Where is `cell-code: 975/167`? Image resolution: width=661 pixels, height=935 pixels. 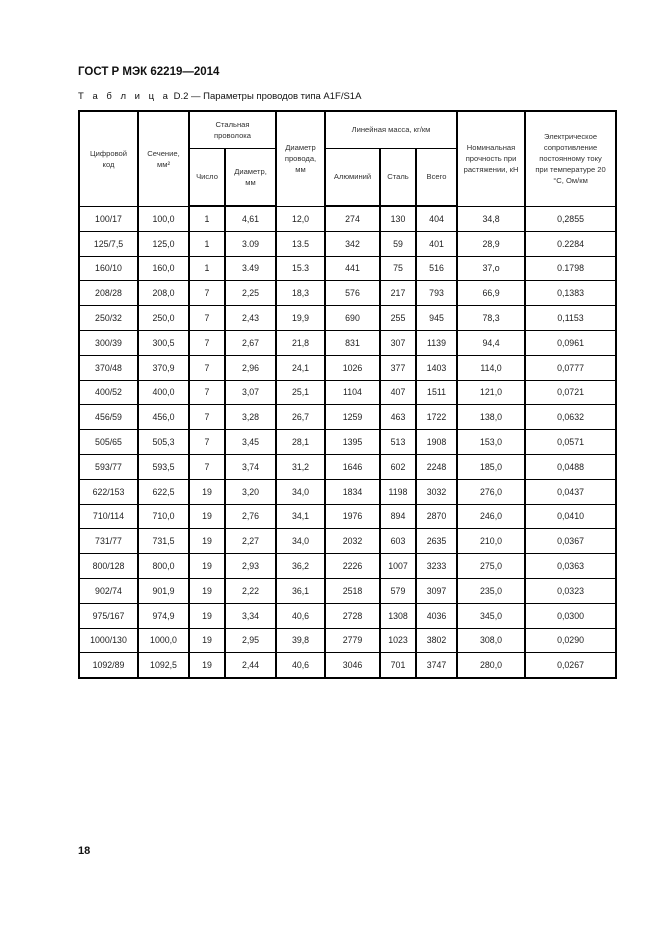 cell-code: 975/167 is located at coordinates (108, 615).